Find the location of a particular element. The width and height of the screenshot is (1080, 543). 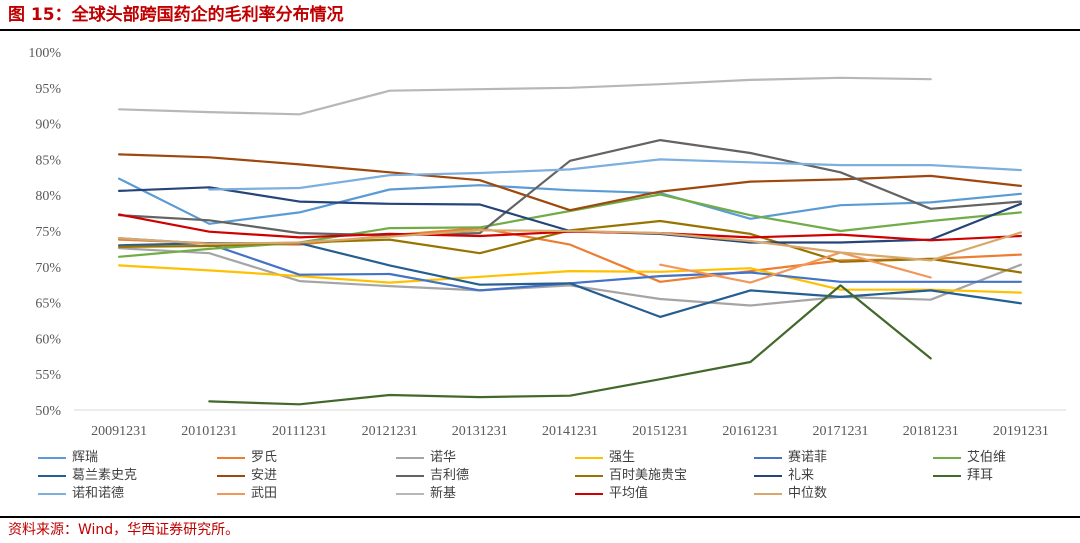

x-tick-label: 20181231 is located at coordinates (931, 431).